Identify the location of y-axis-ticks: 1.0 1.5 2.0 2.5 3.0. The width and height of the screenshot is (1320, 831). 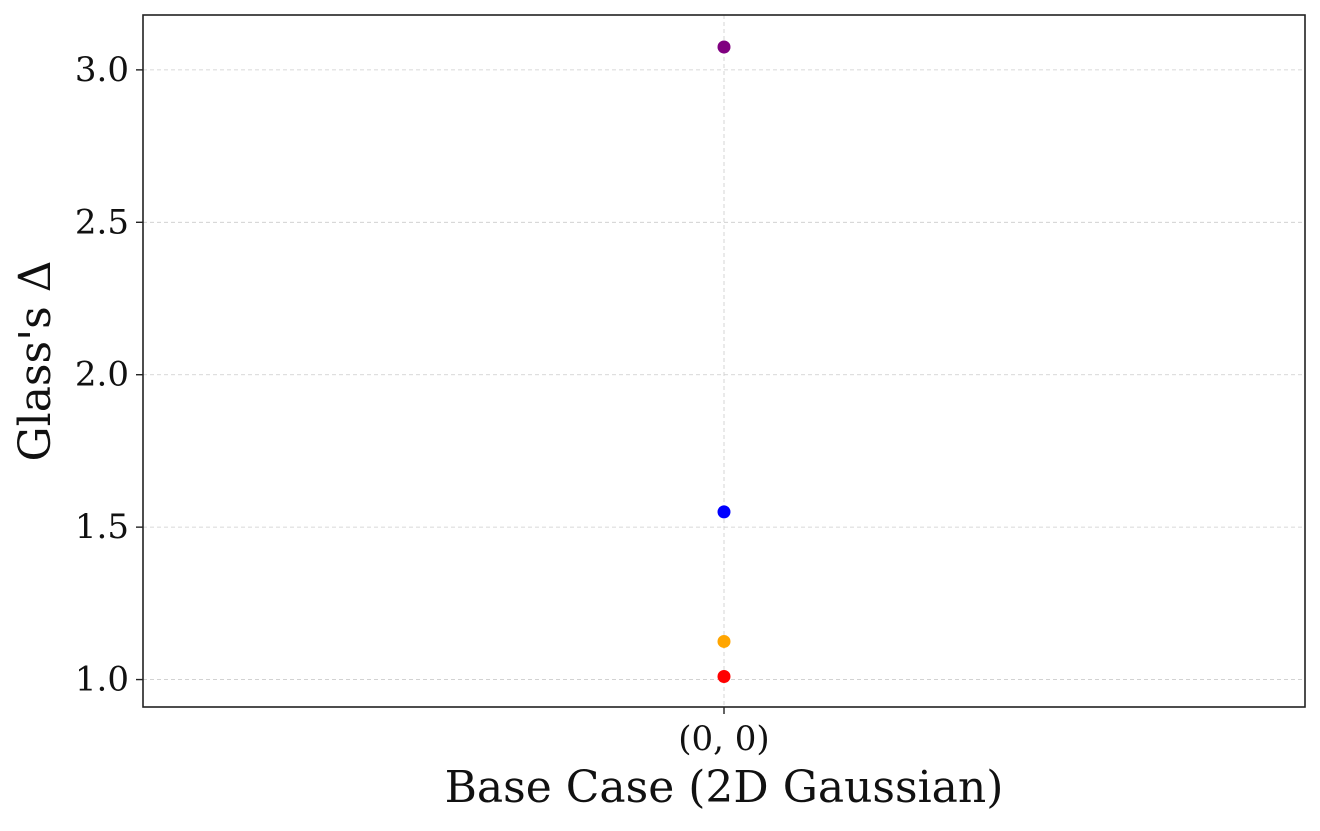
(109, 375).